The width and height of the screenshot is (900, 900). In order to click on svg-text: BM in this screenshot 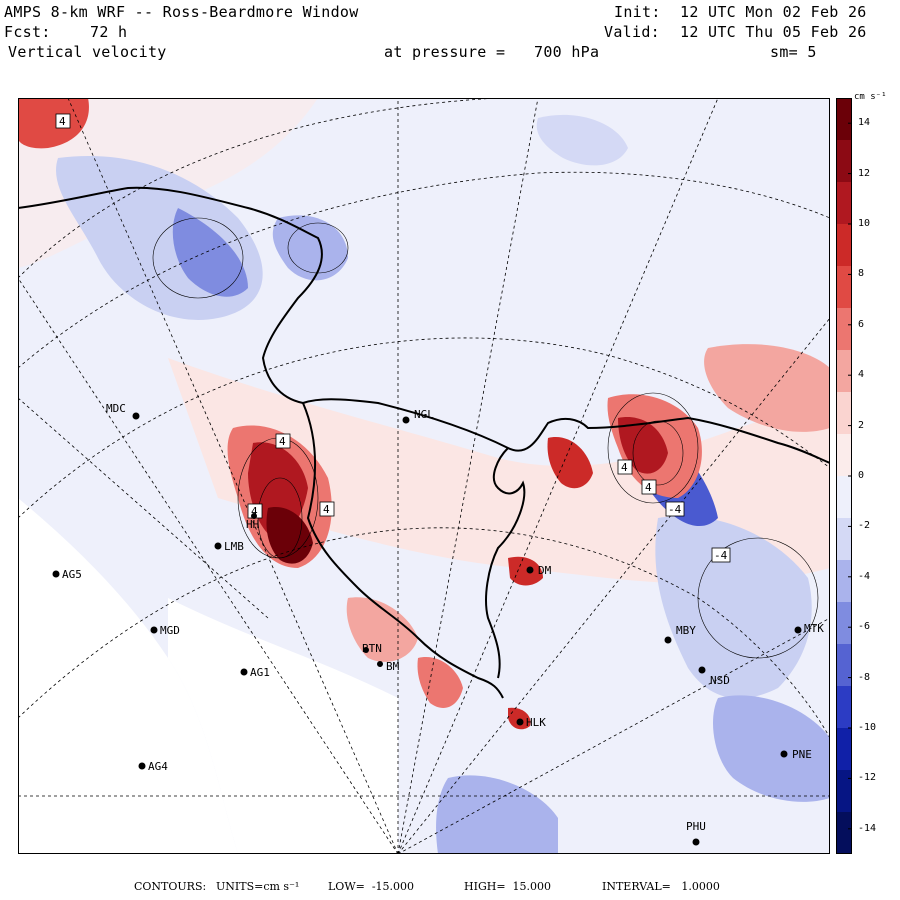, I will do `click(393, 666)`.